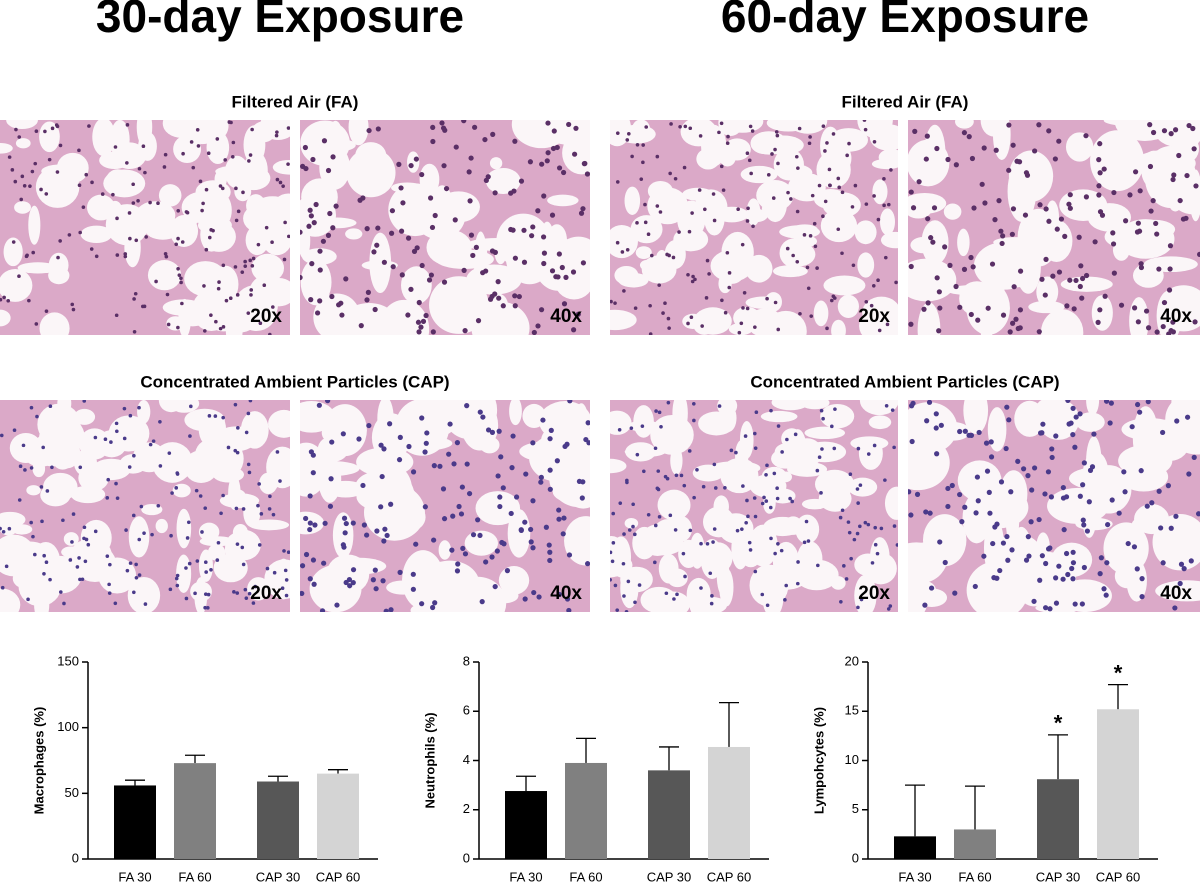 This screenshot has height=885, width=1200. Describe the element at coordinates (445, 227) in the screenshot. I see `micrograph` at that location.